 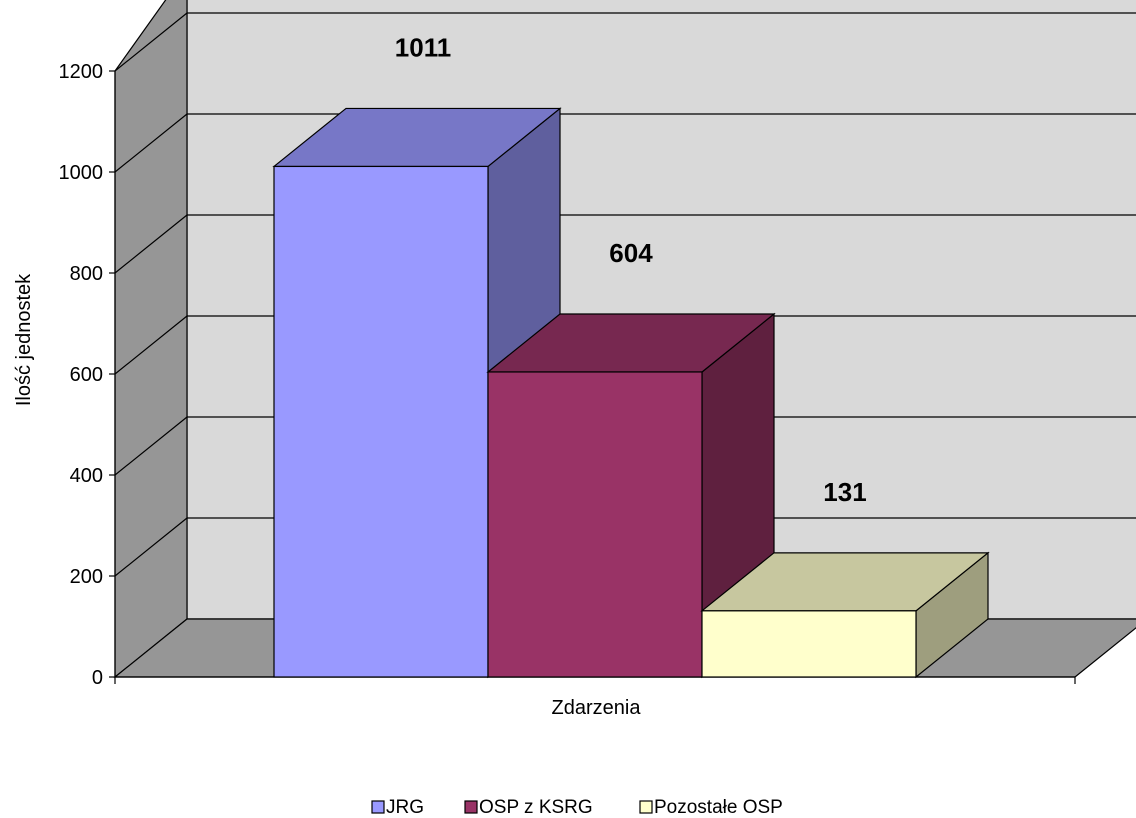 What do you see at coordinates (81, 173) in the screenshot?
I see `y-tick-label: 1000` at bounding box center [81, 173].